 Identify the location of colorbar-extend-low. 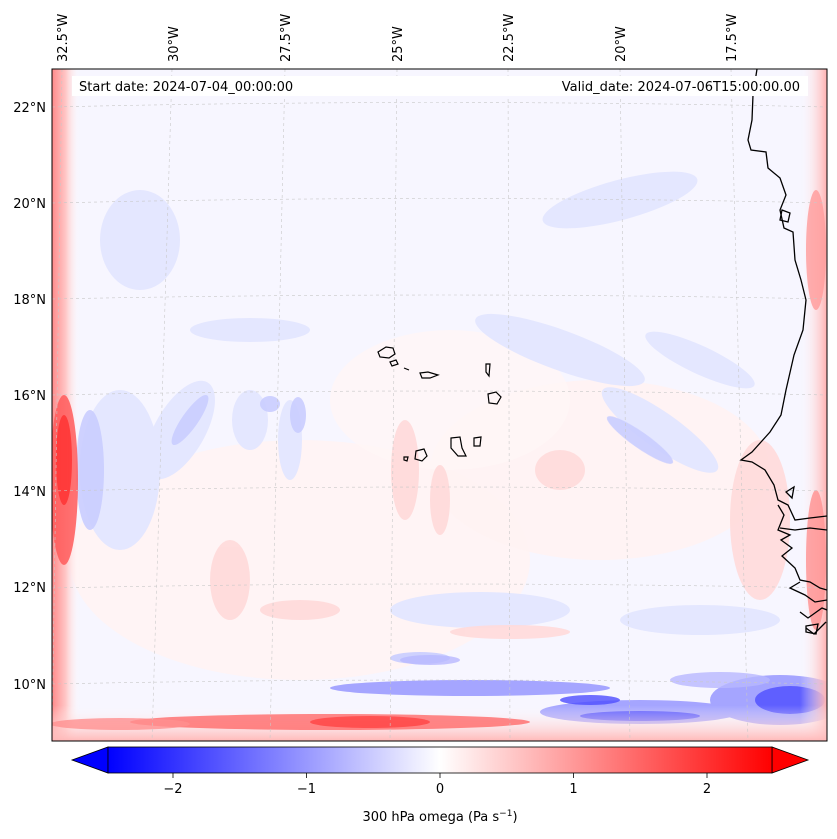
(89, 760).